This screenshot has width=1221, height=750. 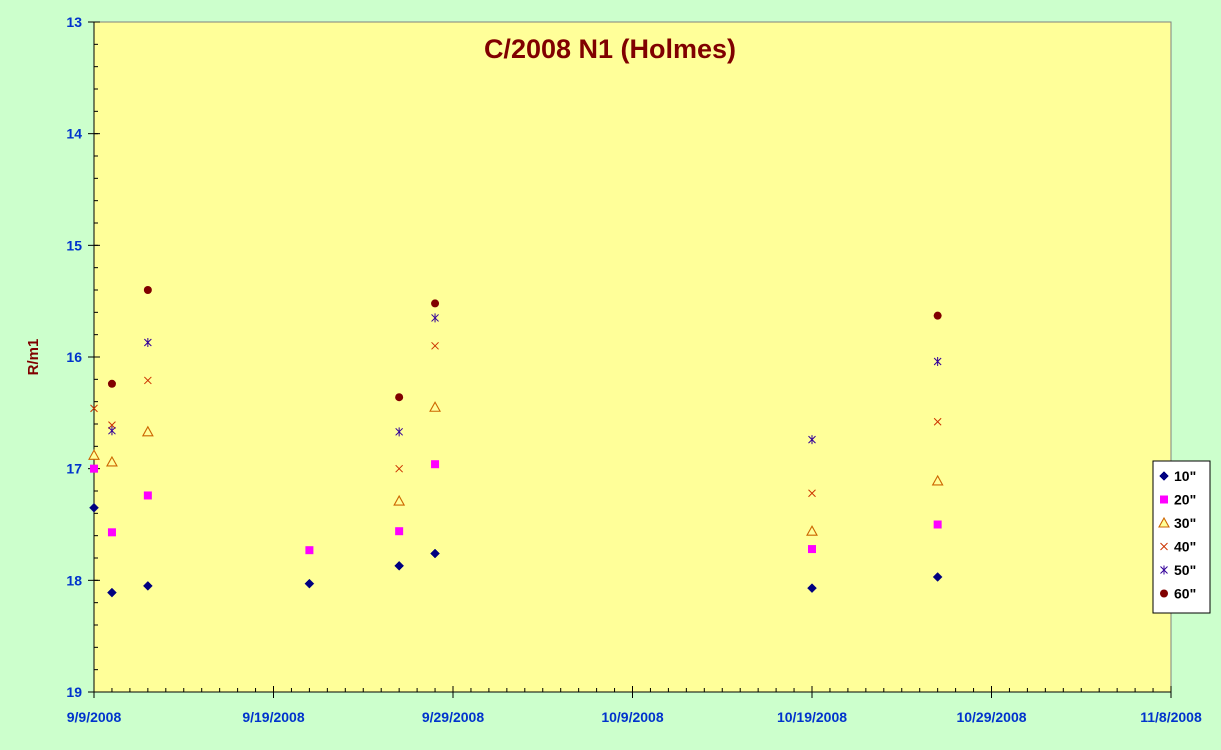 I want to click on y-tick-label: 14, so click(x=74, y=134).